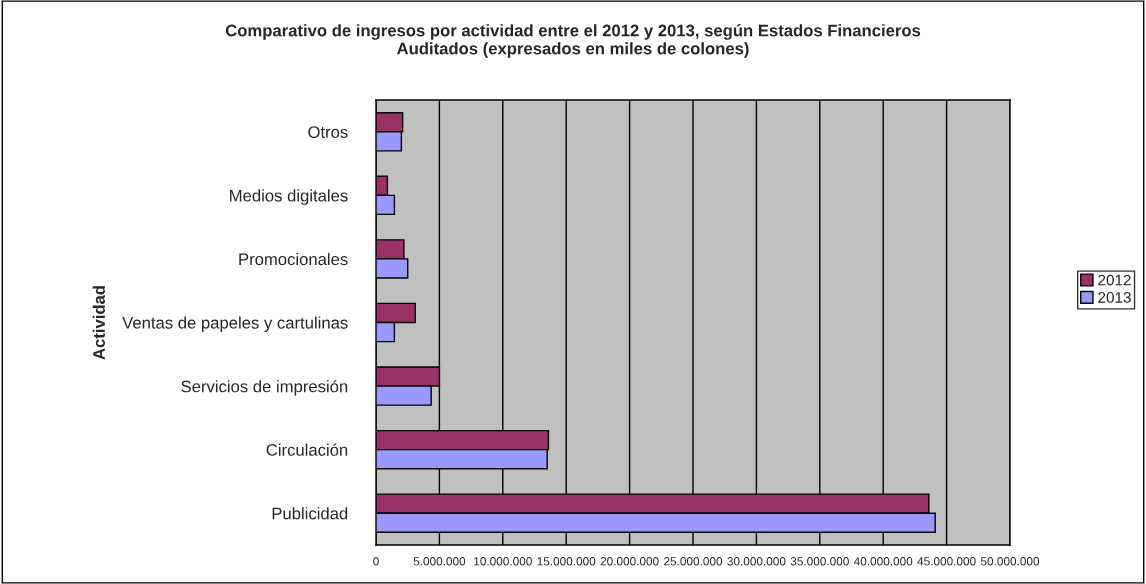  Describe the element at coordinates (293, 259) in the screenshot. I see `y-tick-label: Promocionales` at that location.